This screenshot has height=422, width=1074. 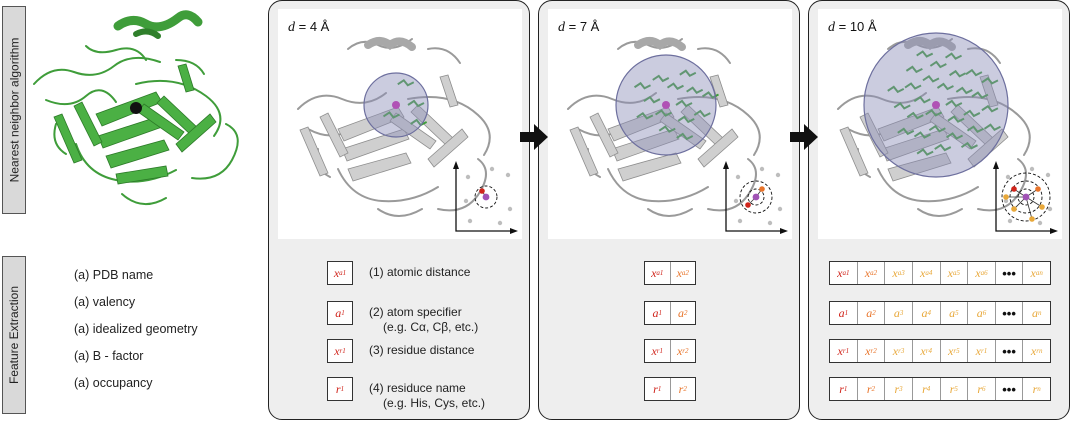 What do you see at coordinates (1036, 273) in the screenshot?
I see `feature-cell: x an` at bounding box center [1036, 273].